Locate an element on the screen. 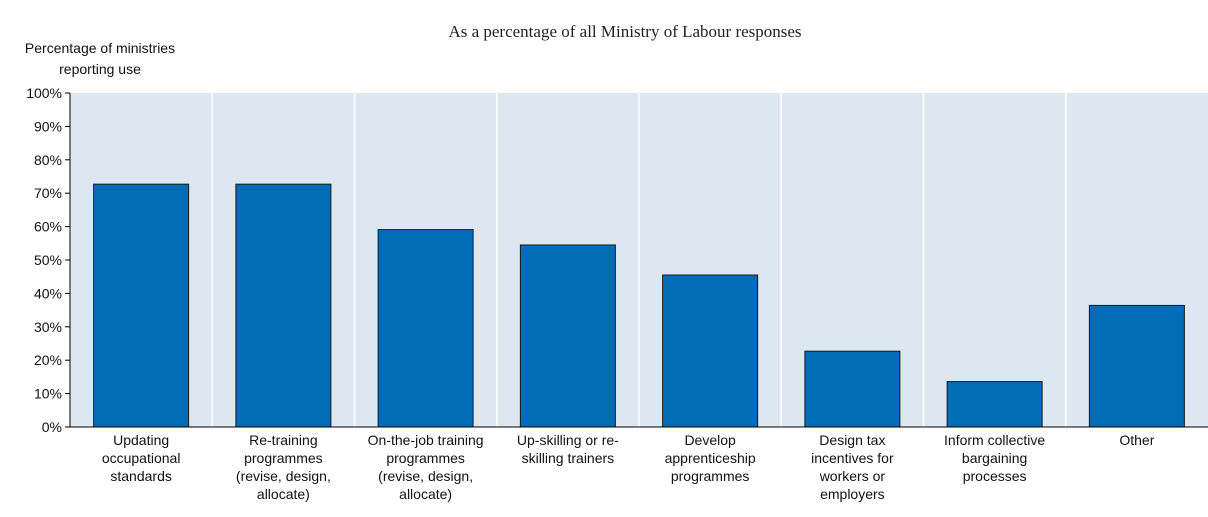 This screenshot has height=517, width=1208. y-tick-label: 70% is located at coordinates (48, 193).